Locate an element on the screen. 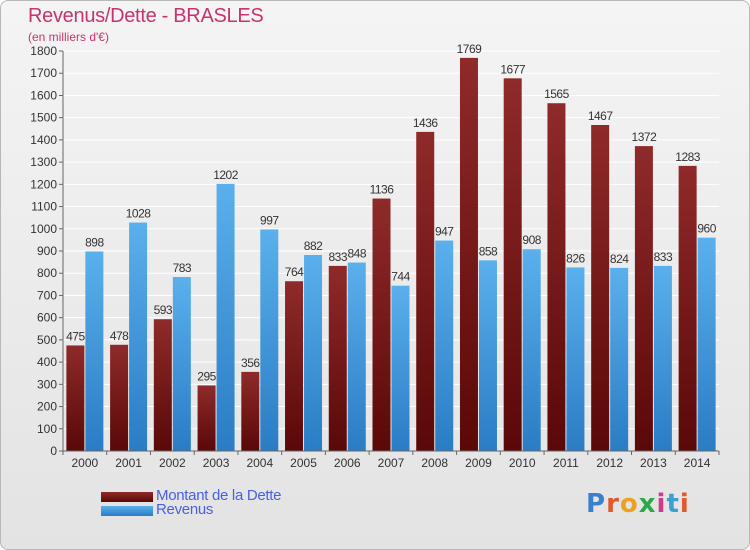  legend-label-dette: Montant de la Dette is located at coordinates (219, 495).